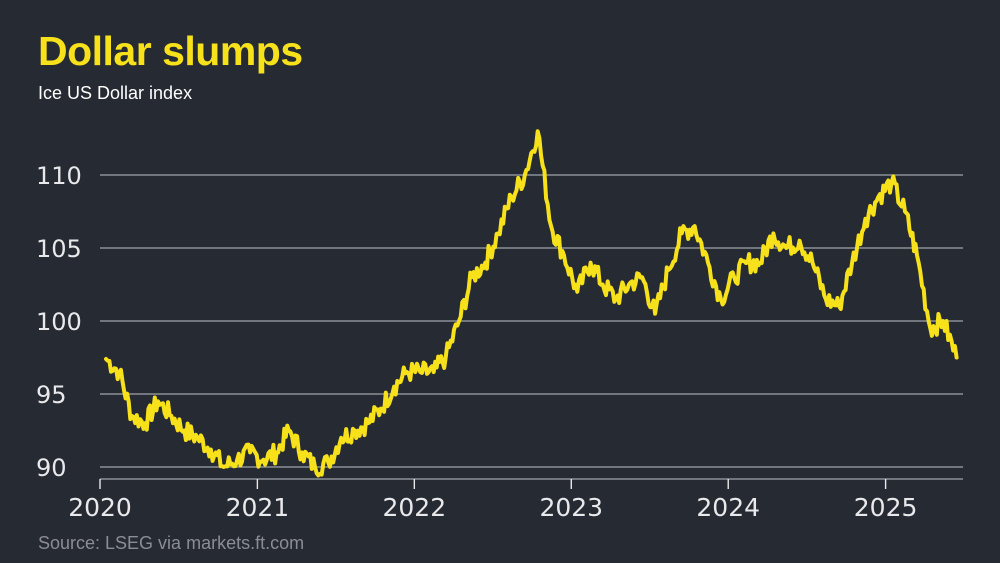  Describe the element at coordinates (886, 507) in the screenshot. I see `x-tick-label: 2025` at that location.